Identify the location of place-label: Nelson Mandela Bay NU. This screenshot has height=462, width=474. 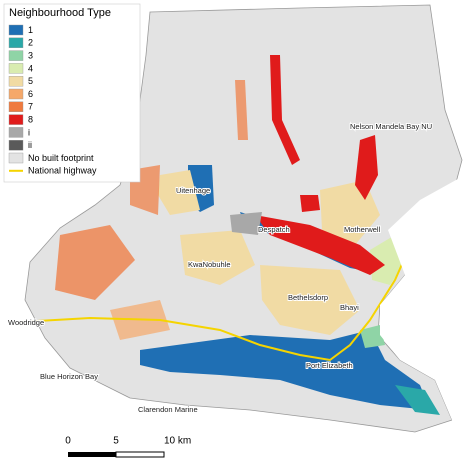
(391, 126).